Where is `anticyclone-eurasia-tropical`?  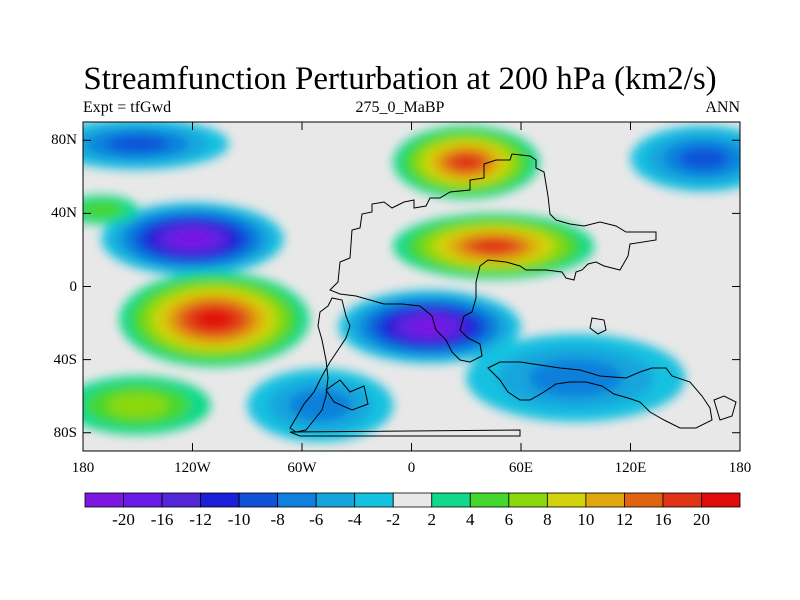
anticyclone-eurasia-tropical is located at coordinates (493, 246).